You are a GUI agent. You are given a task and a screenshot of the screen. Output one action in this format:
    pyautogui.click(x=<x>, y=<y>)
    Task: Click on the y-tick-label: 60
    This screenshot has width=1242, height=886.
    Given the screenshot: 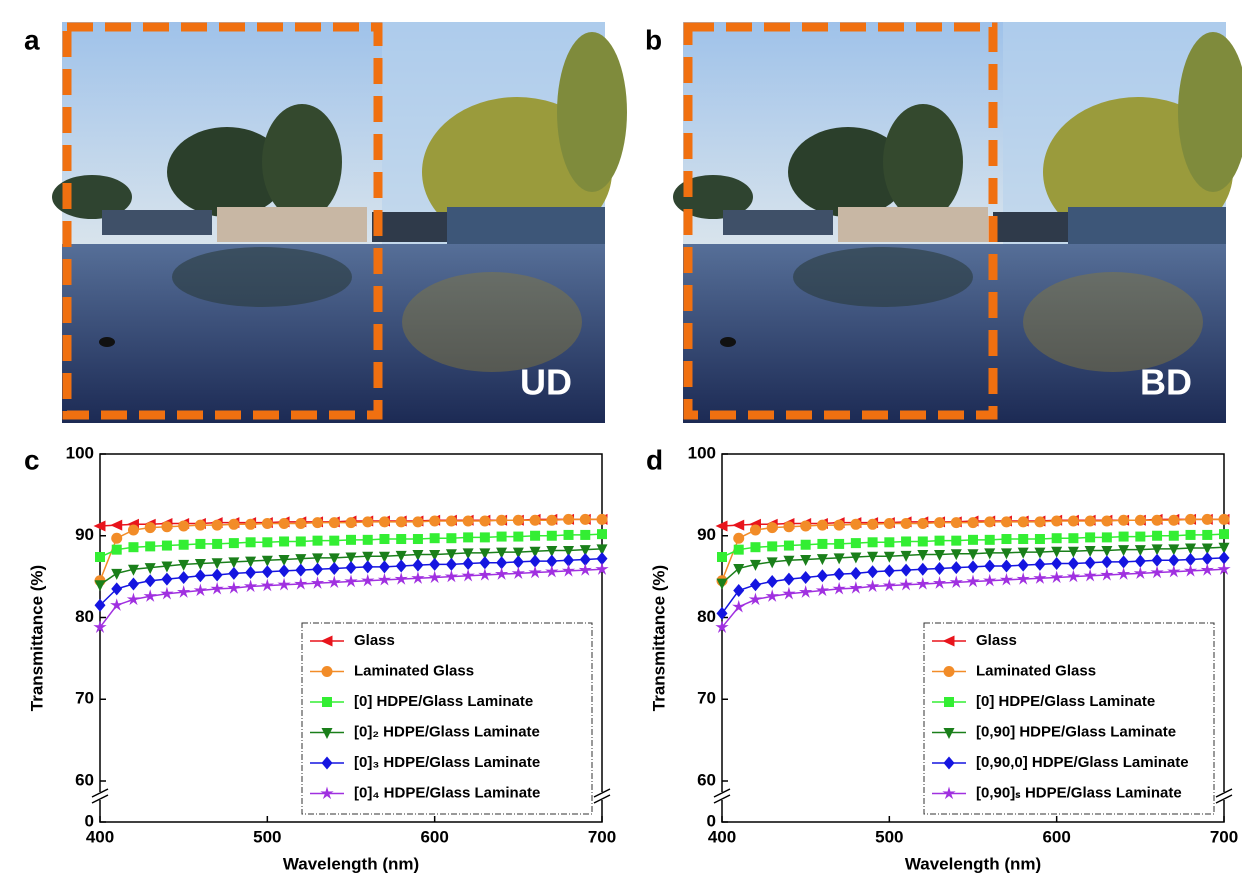 What is the action you would take?
    pyautogui.click(x=84, y=779)
    